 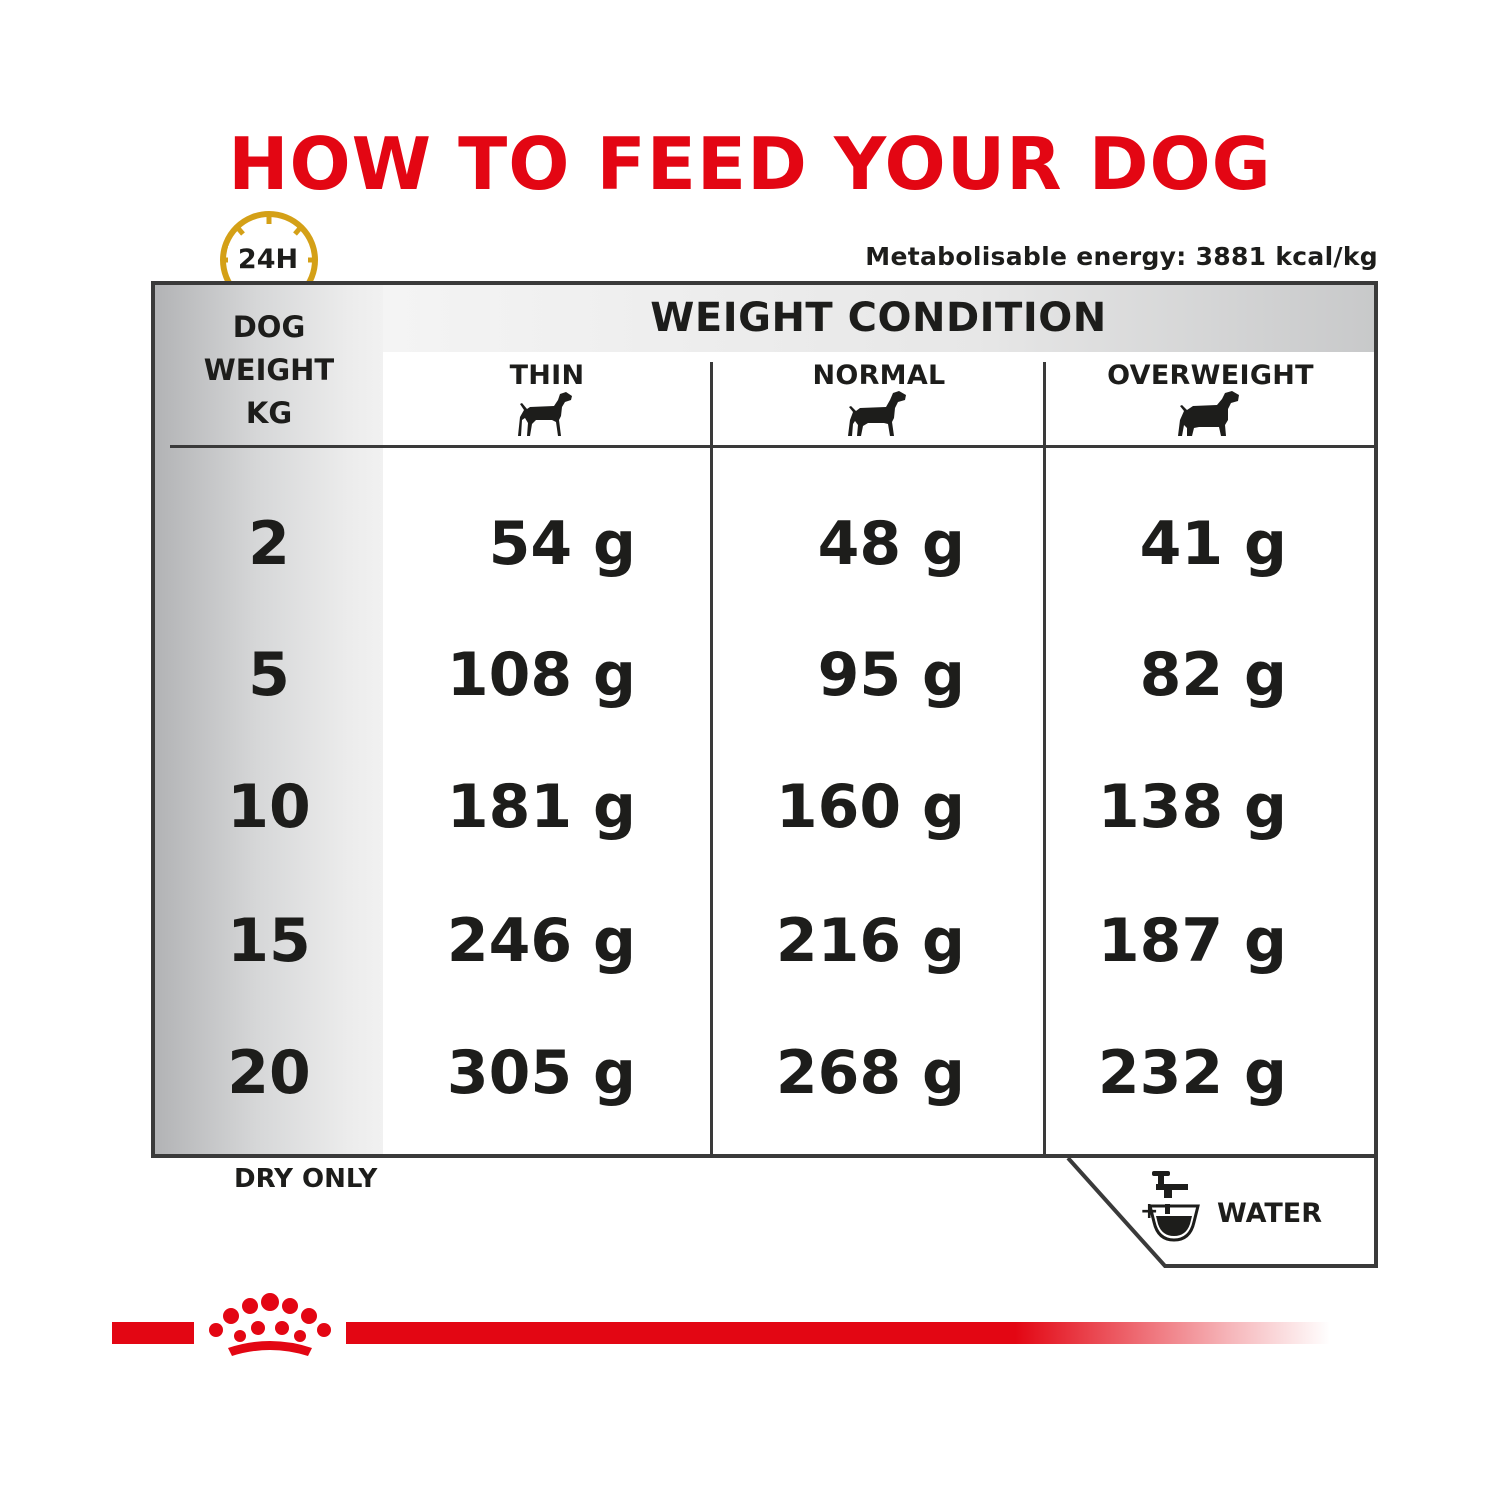 I want to click on water-box, so click(x=1222, y=1212).